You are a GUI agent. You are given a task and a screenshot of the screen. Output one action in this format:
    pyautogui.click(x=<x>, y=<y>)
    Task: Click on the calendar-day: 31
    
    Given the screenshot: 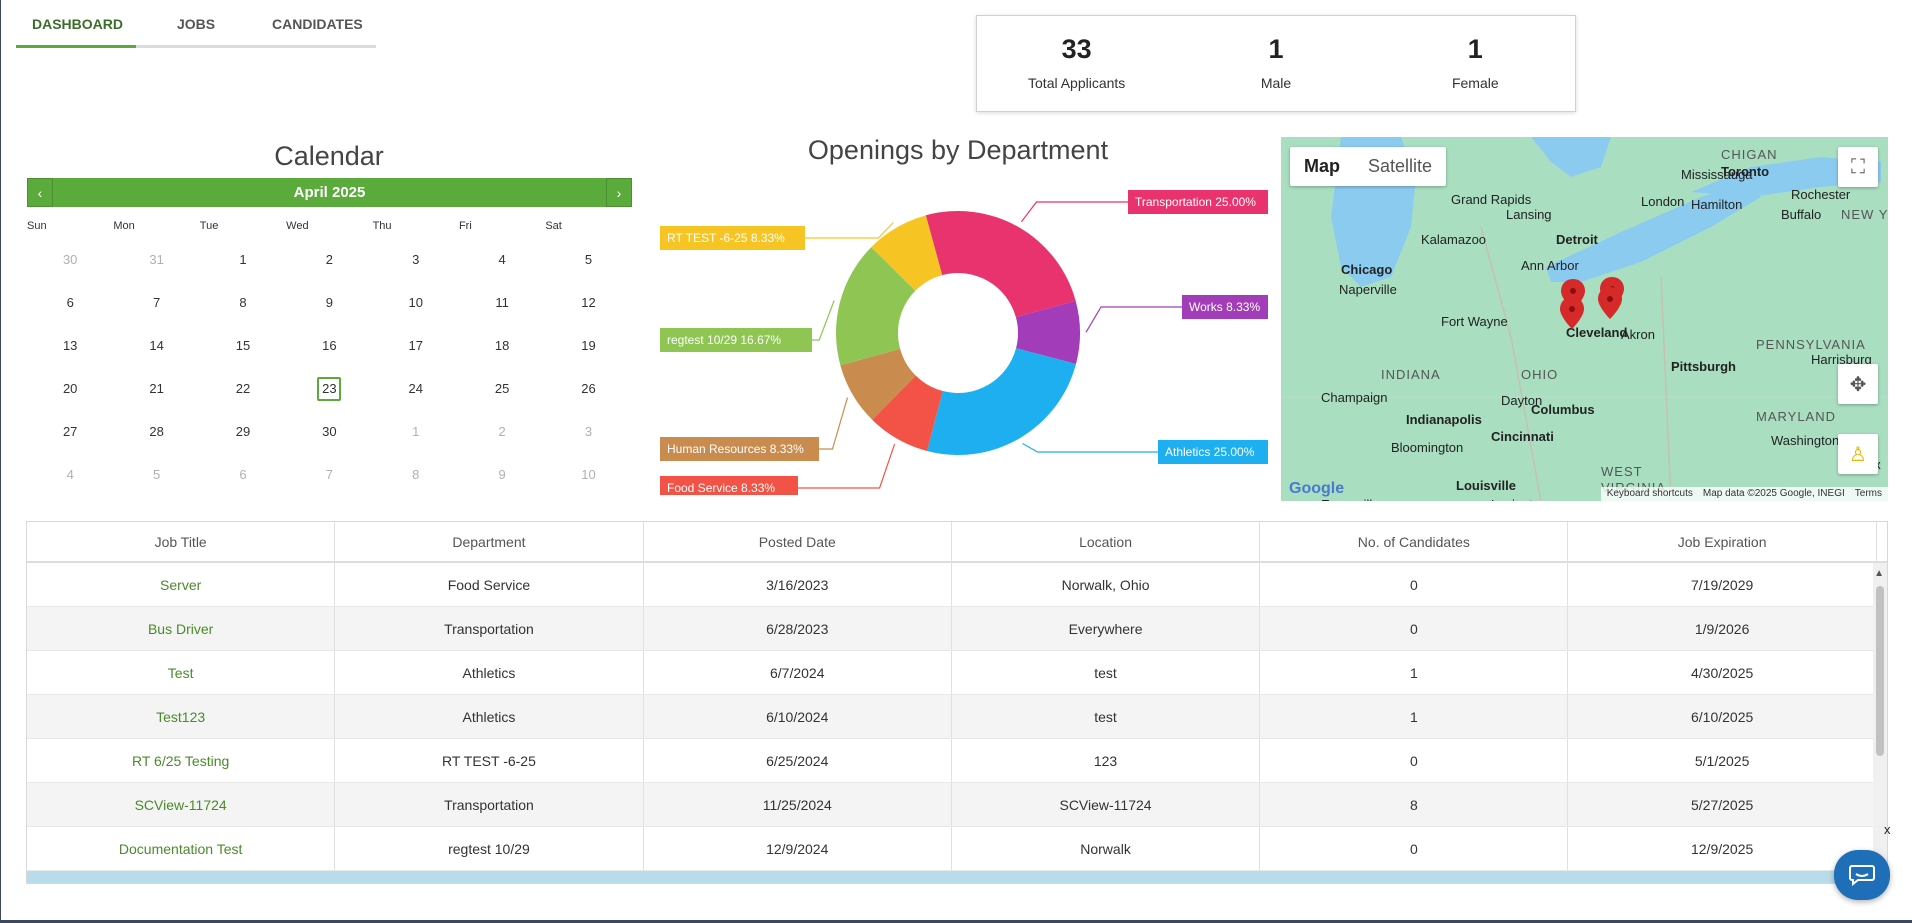 What is the action you would take?
    pyautogui.click(x=156, y=259)
    